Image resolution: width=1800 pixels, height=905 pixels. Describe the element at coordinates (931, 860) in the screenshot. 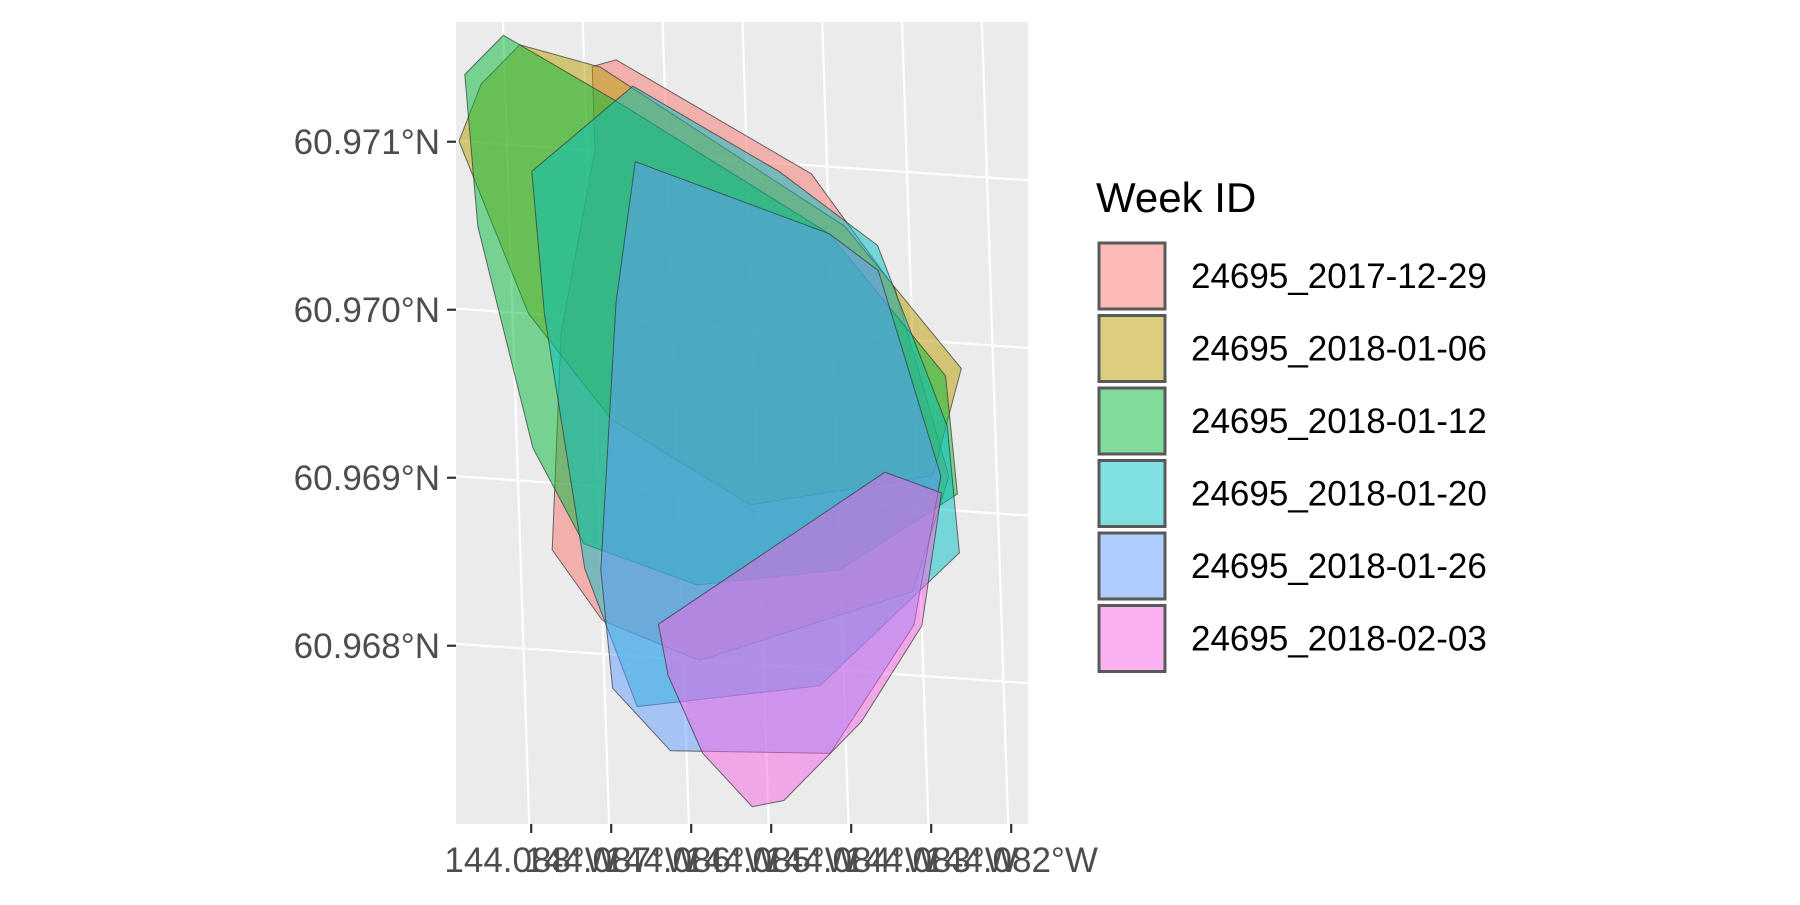

I see `x-tick-label-5: 144.083°W` at that location.